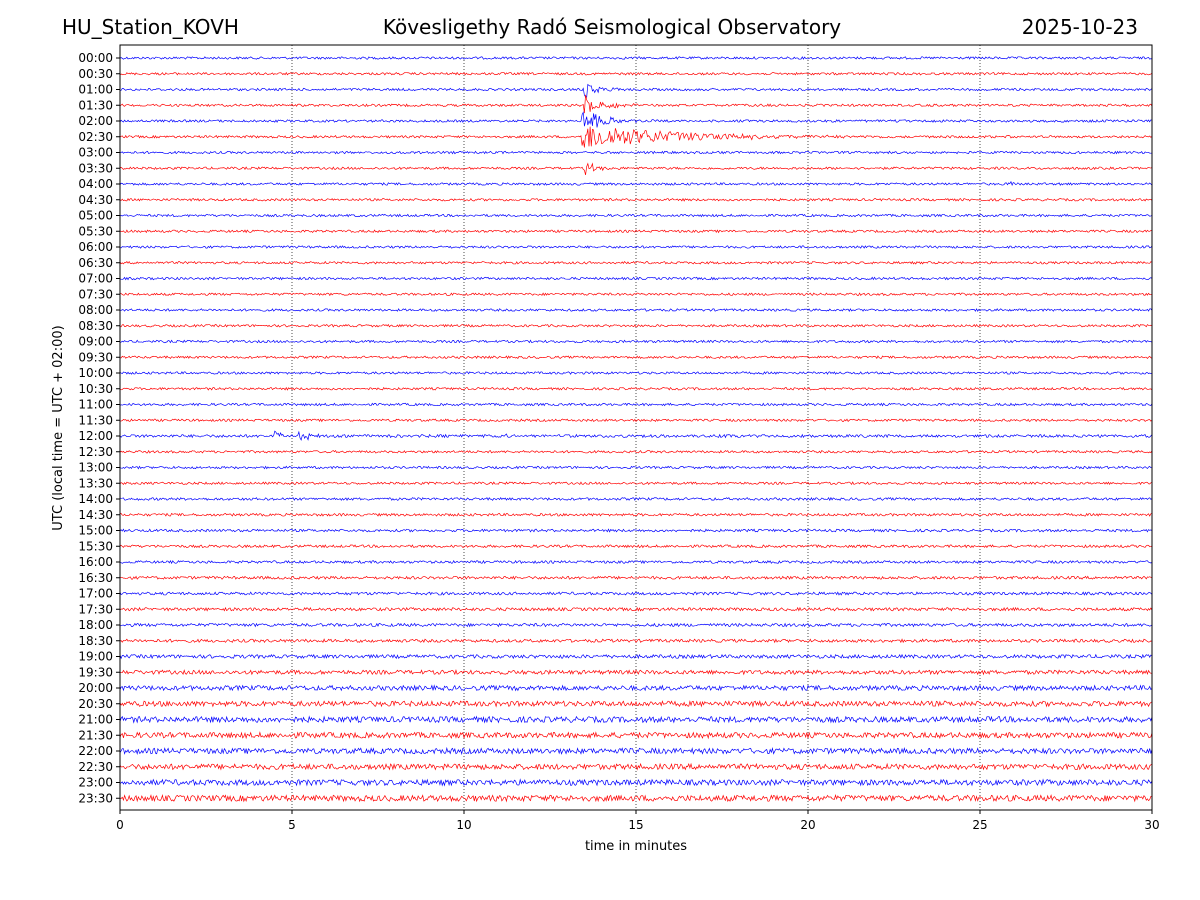 This screenshot has height=900, width=1200. What do you see at coordinates (95, 389) in the screenshot?
I see `y-tick-label: 10:30` at bounding box center [95, 389].